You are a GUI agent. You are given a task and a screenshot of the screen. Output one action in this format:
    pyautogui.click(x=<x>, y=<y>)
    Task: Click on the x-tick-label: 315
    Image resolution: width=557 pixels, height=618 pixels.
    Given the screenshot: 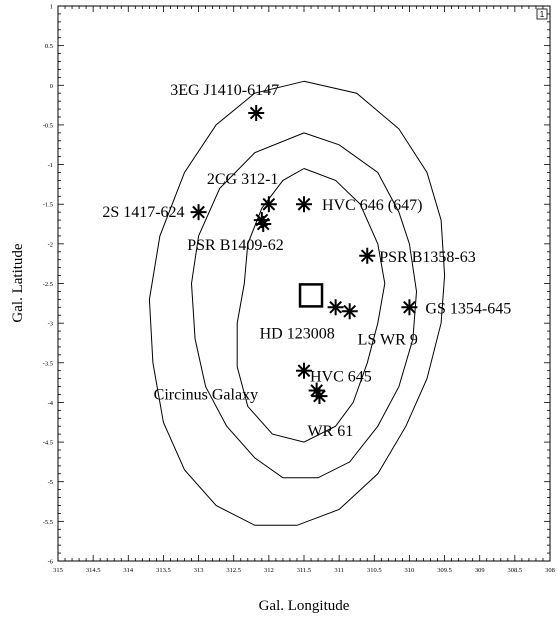 What is the action you would take?
    pyautogui.click(x=58, y=570)
    